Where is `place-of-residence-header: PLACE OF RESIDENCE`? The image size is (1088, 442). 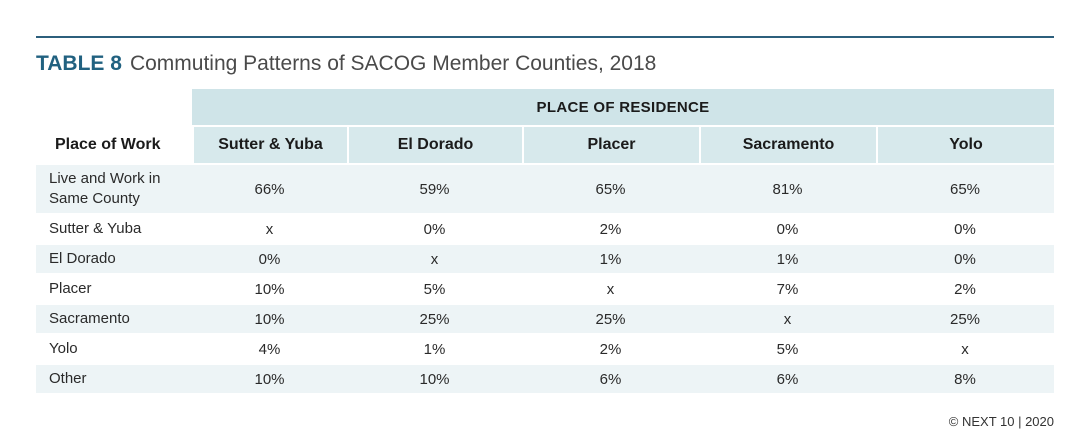 place-of-residence-header: PLACE OF RESIDENCE is located at coordinates (623, 107).